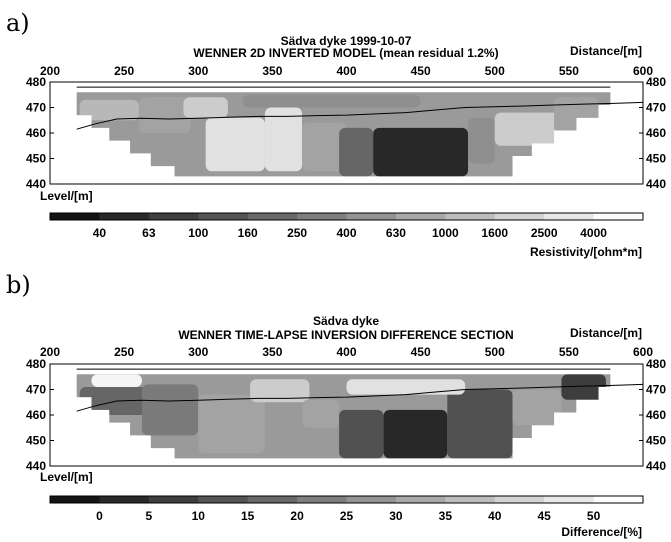 The image size is (671, 542). I want to click on colorbar-label: Difference/[%], so click(601, 532).